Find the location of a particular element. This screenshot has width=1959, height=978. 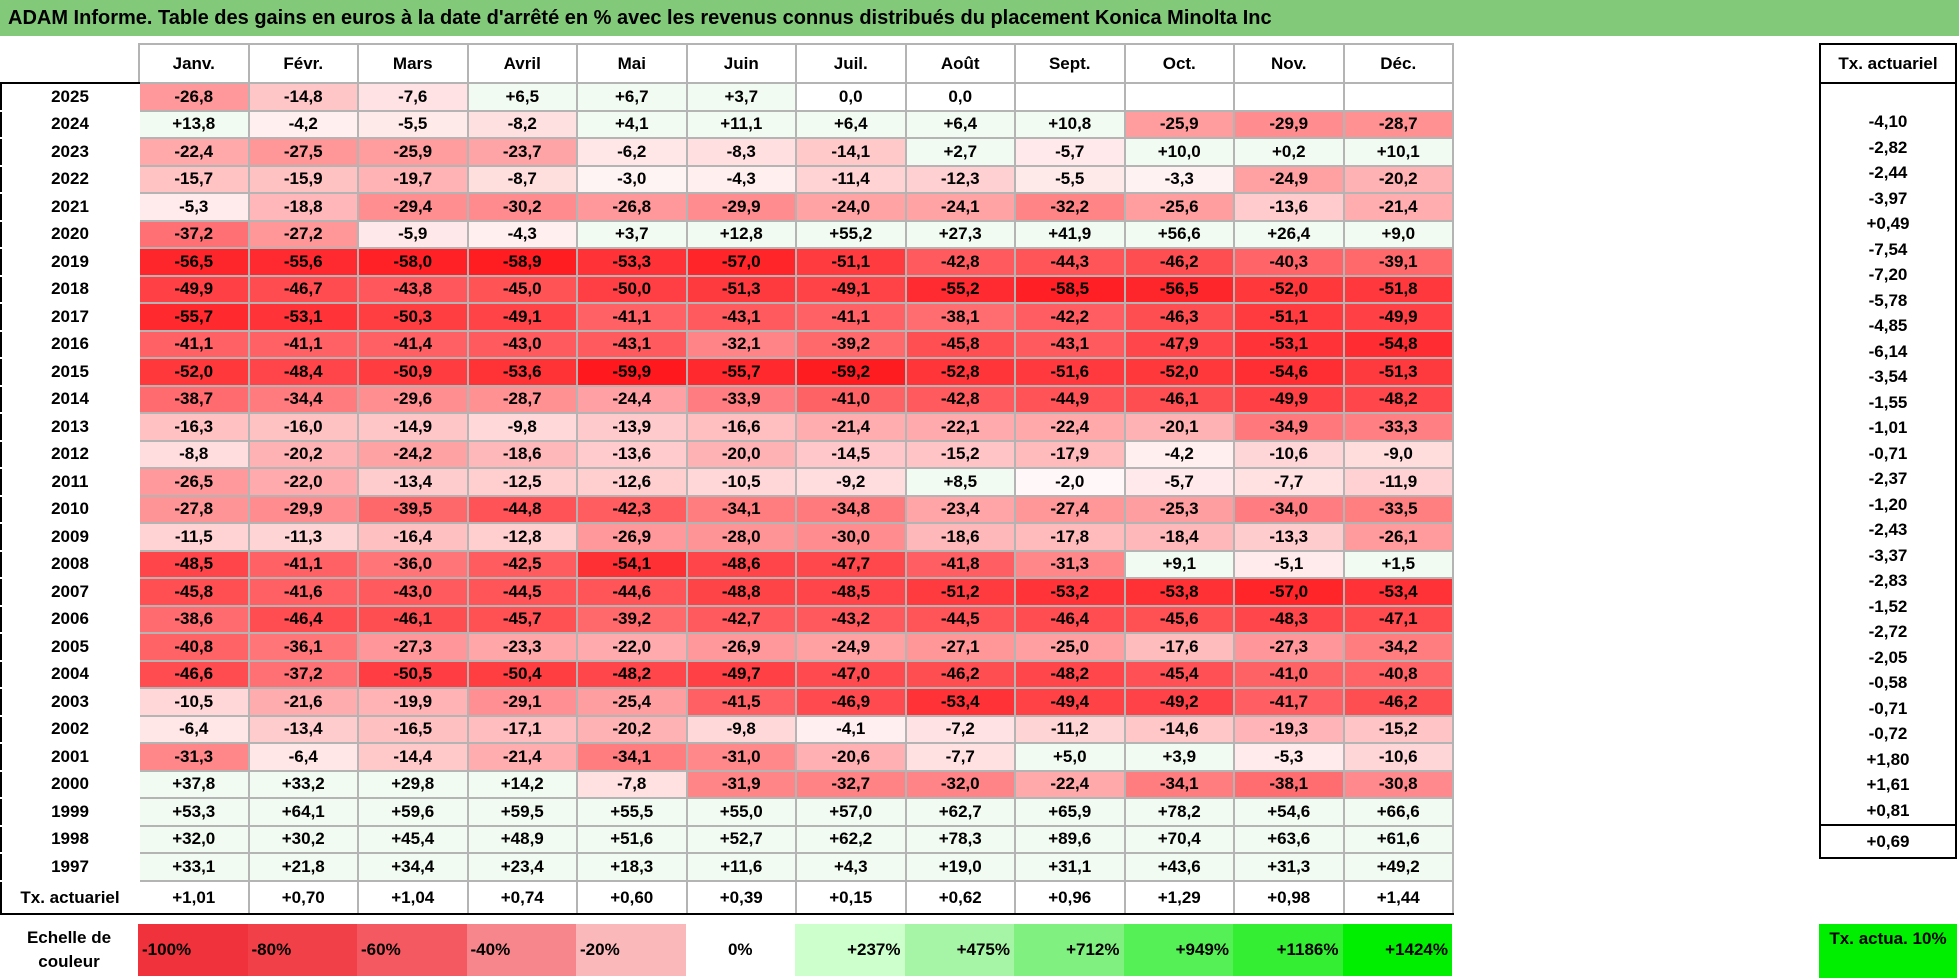

month-header: Nov. is located at coordinates (1289, 63).